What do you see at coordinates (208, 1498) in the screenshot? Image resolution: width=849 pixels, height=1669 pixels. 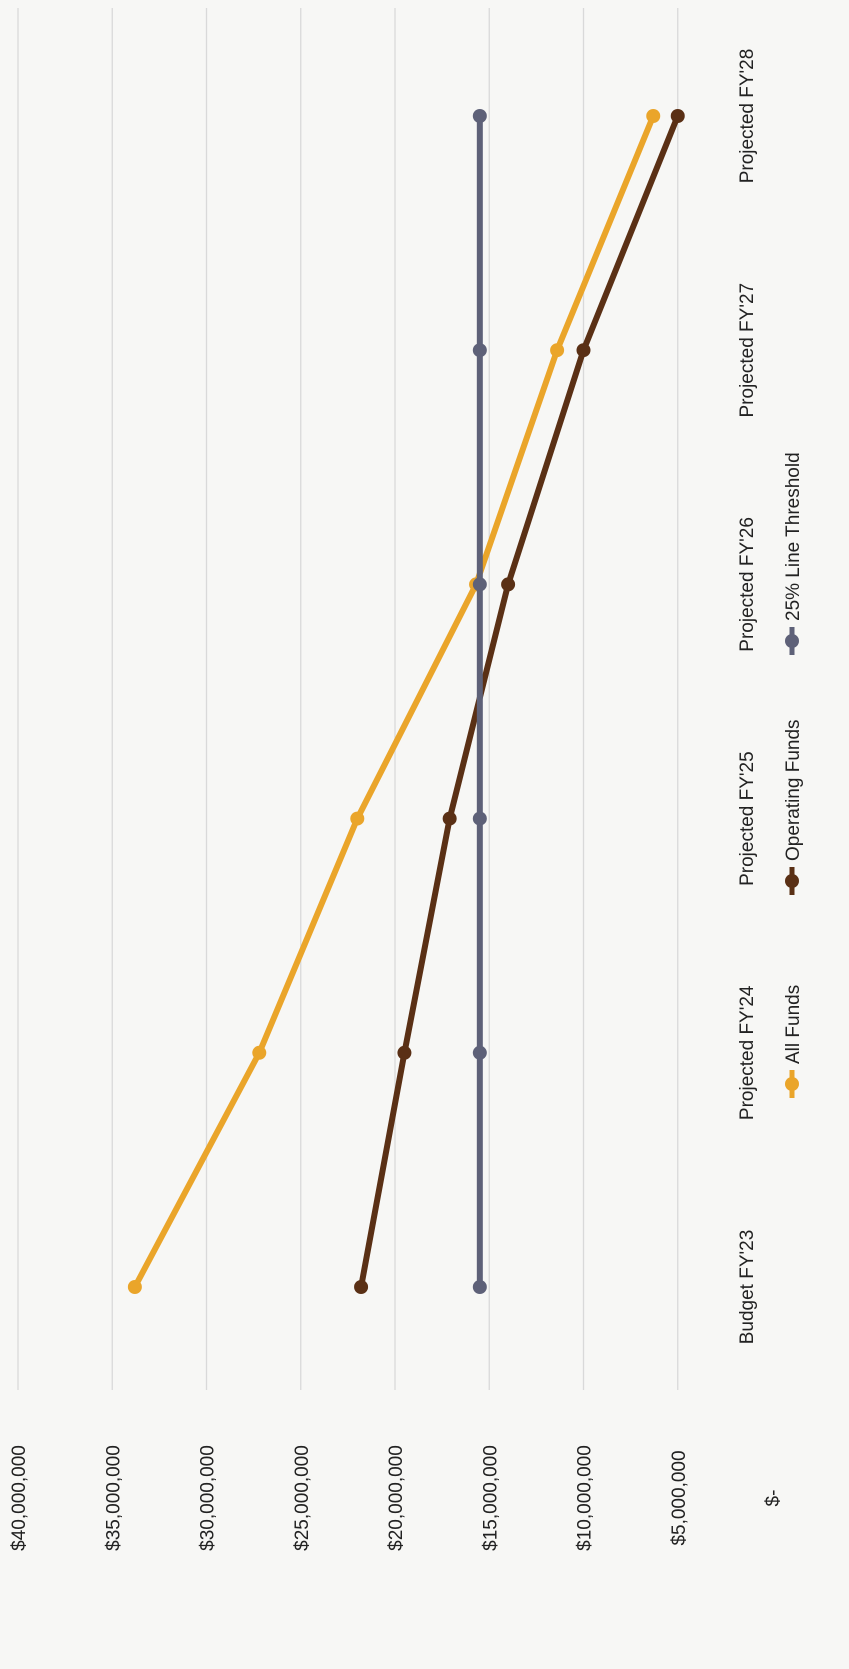 I see `y-tick-label: $30,000,000` at bounding box center [208, 1498].